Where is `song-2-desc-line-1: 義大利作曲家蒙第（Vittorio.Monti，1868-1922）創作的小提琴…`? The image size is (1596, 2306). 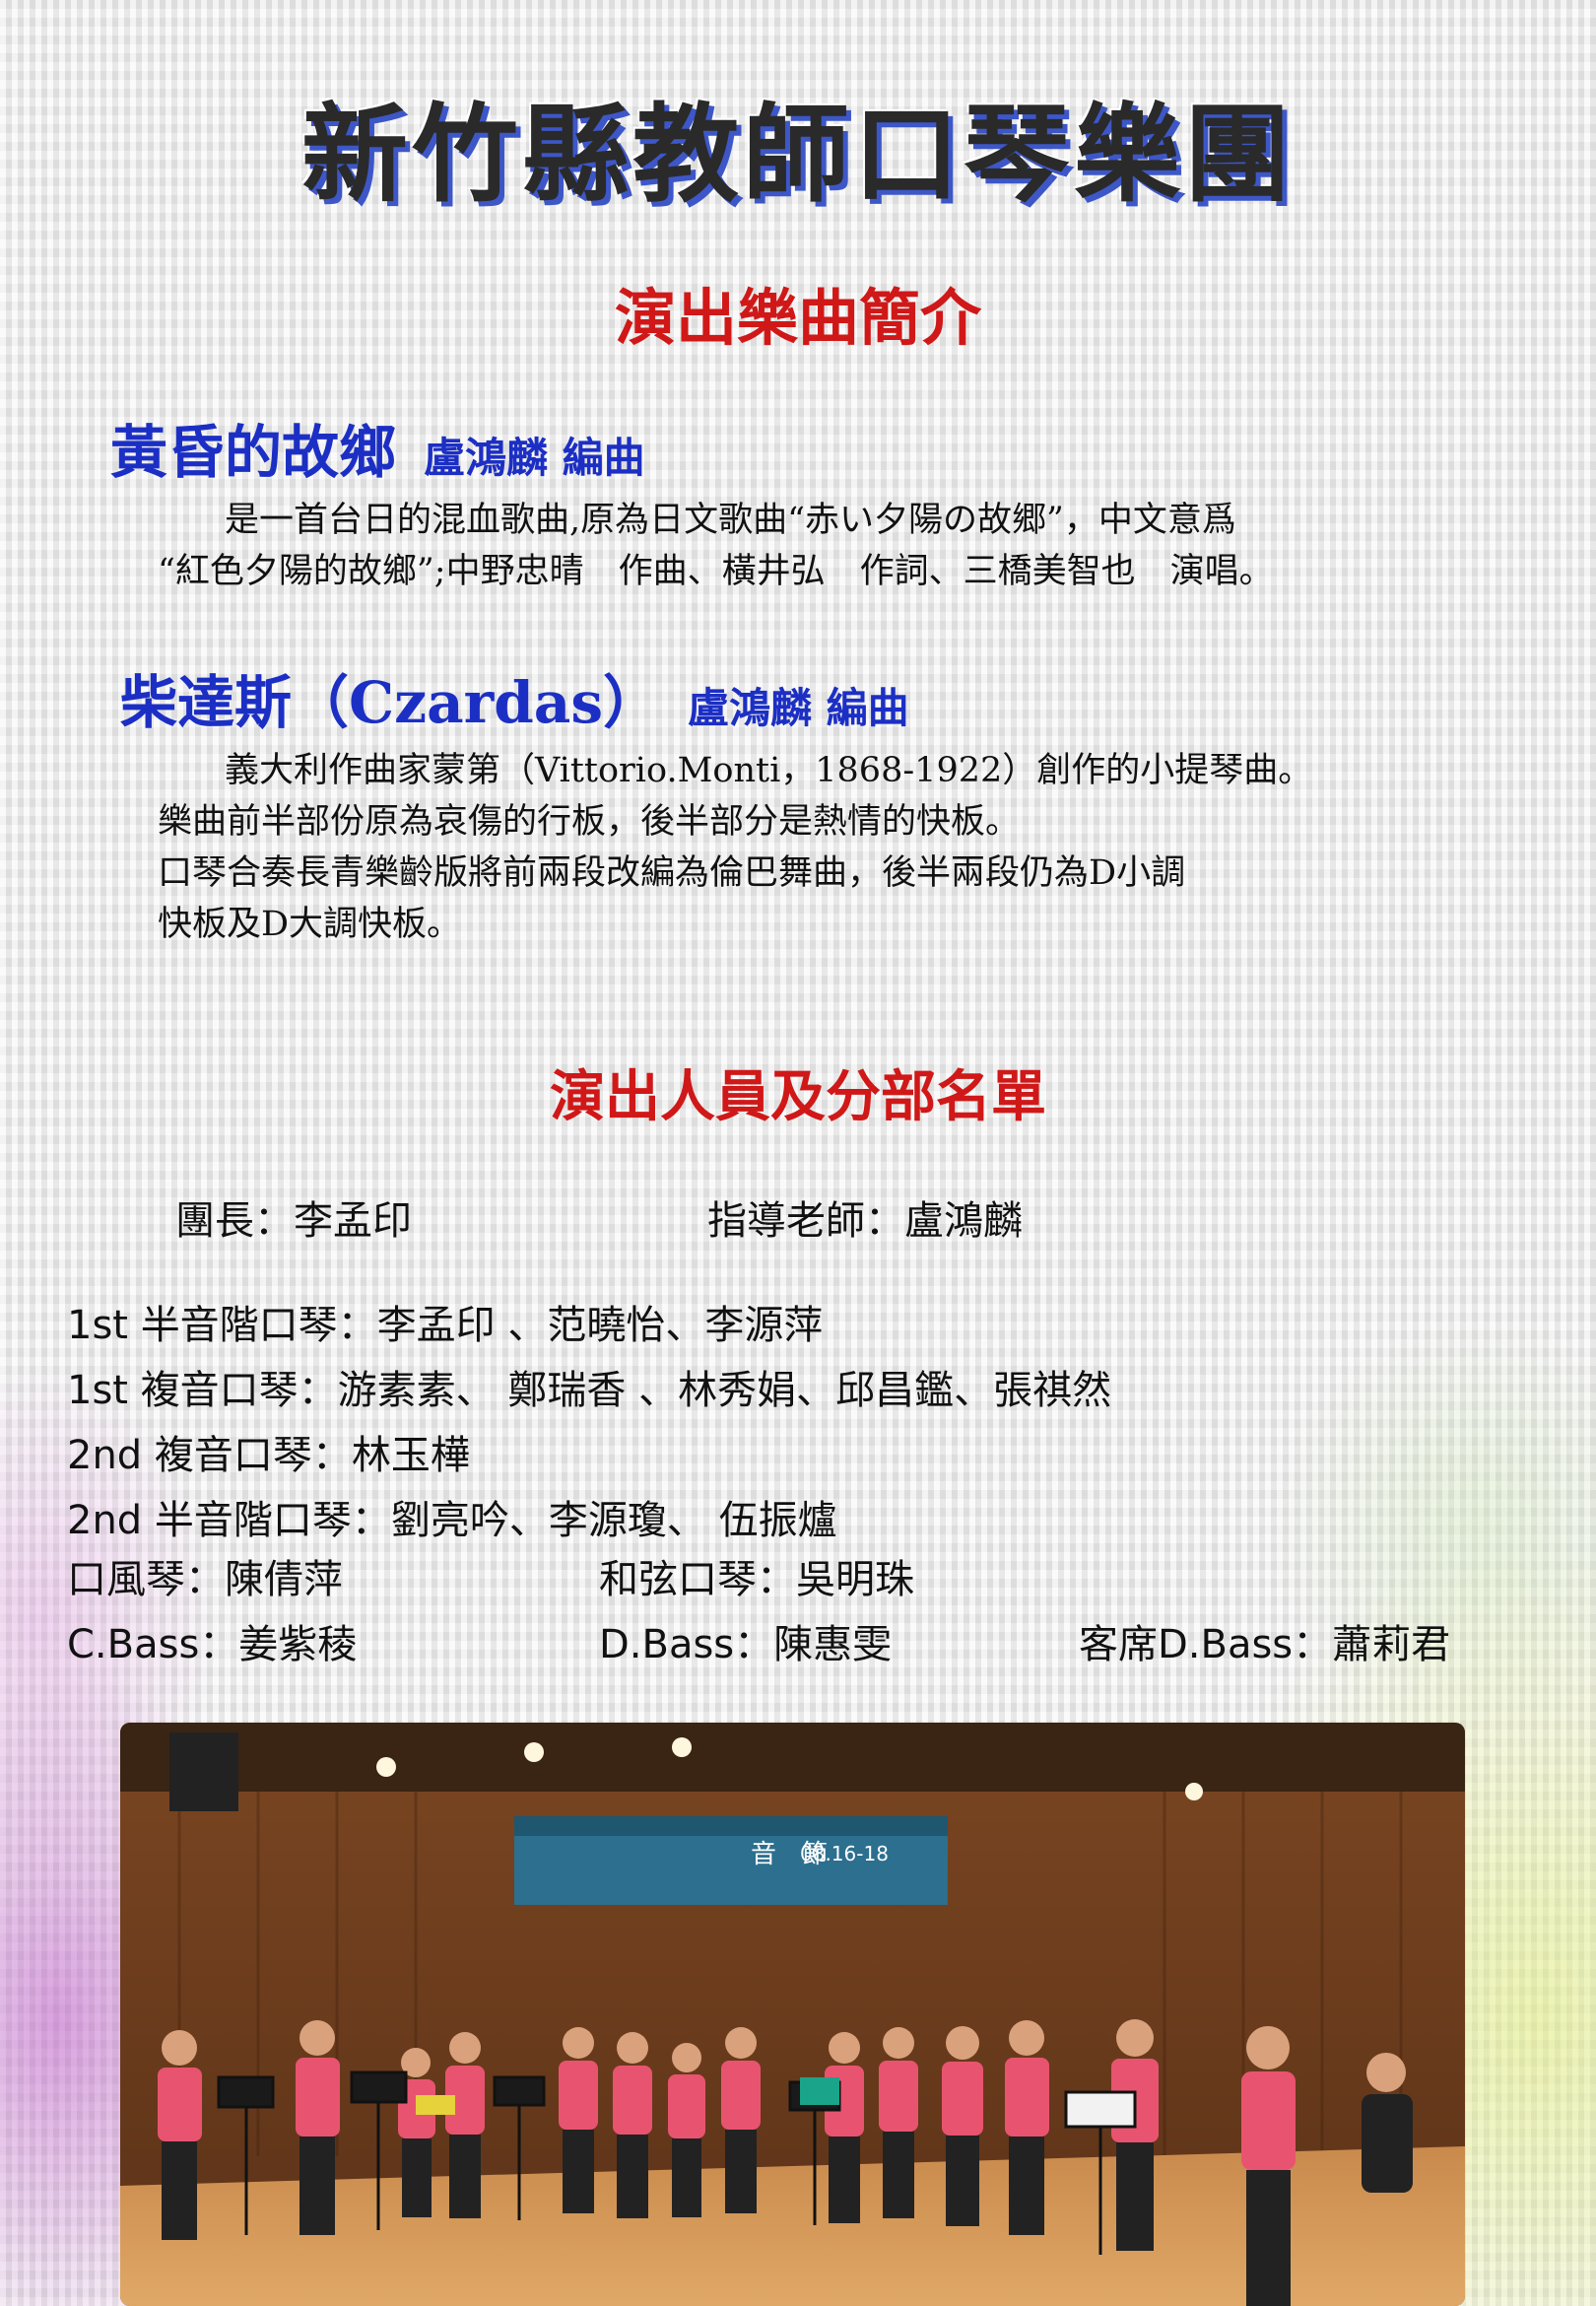 song-2-desc-line-1: 義大利作曲家蒙第（Vittorio.Monti，1868-1922）創作的小提琴… is located at coordinates (769, 771).